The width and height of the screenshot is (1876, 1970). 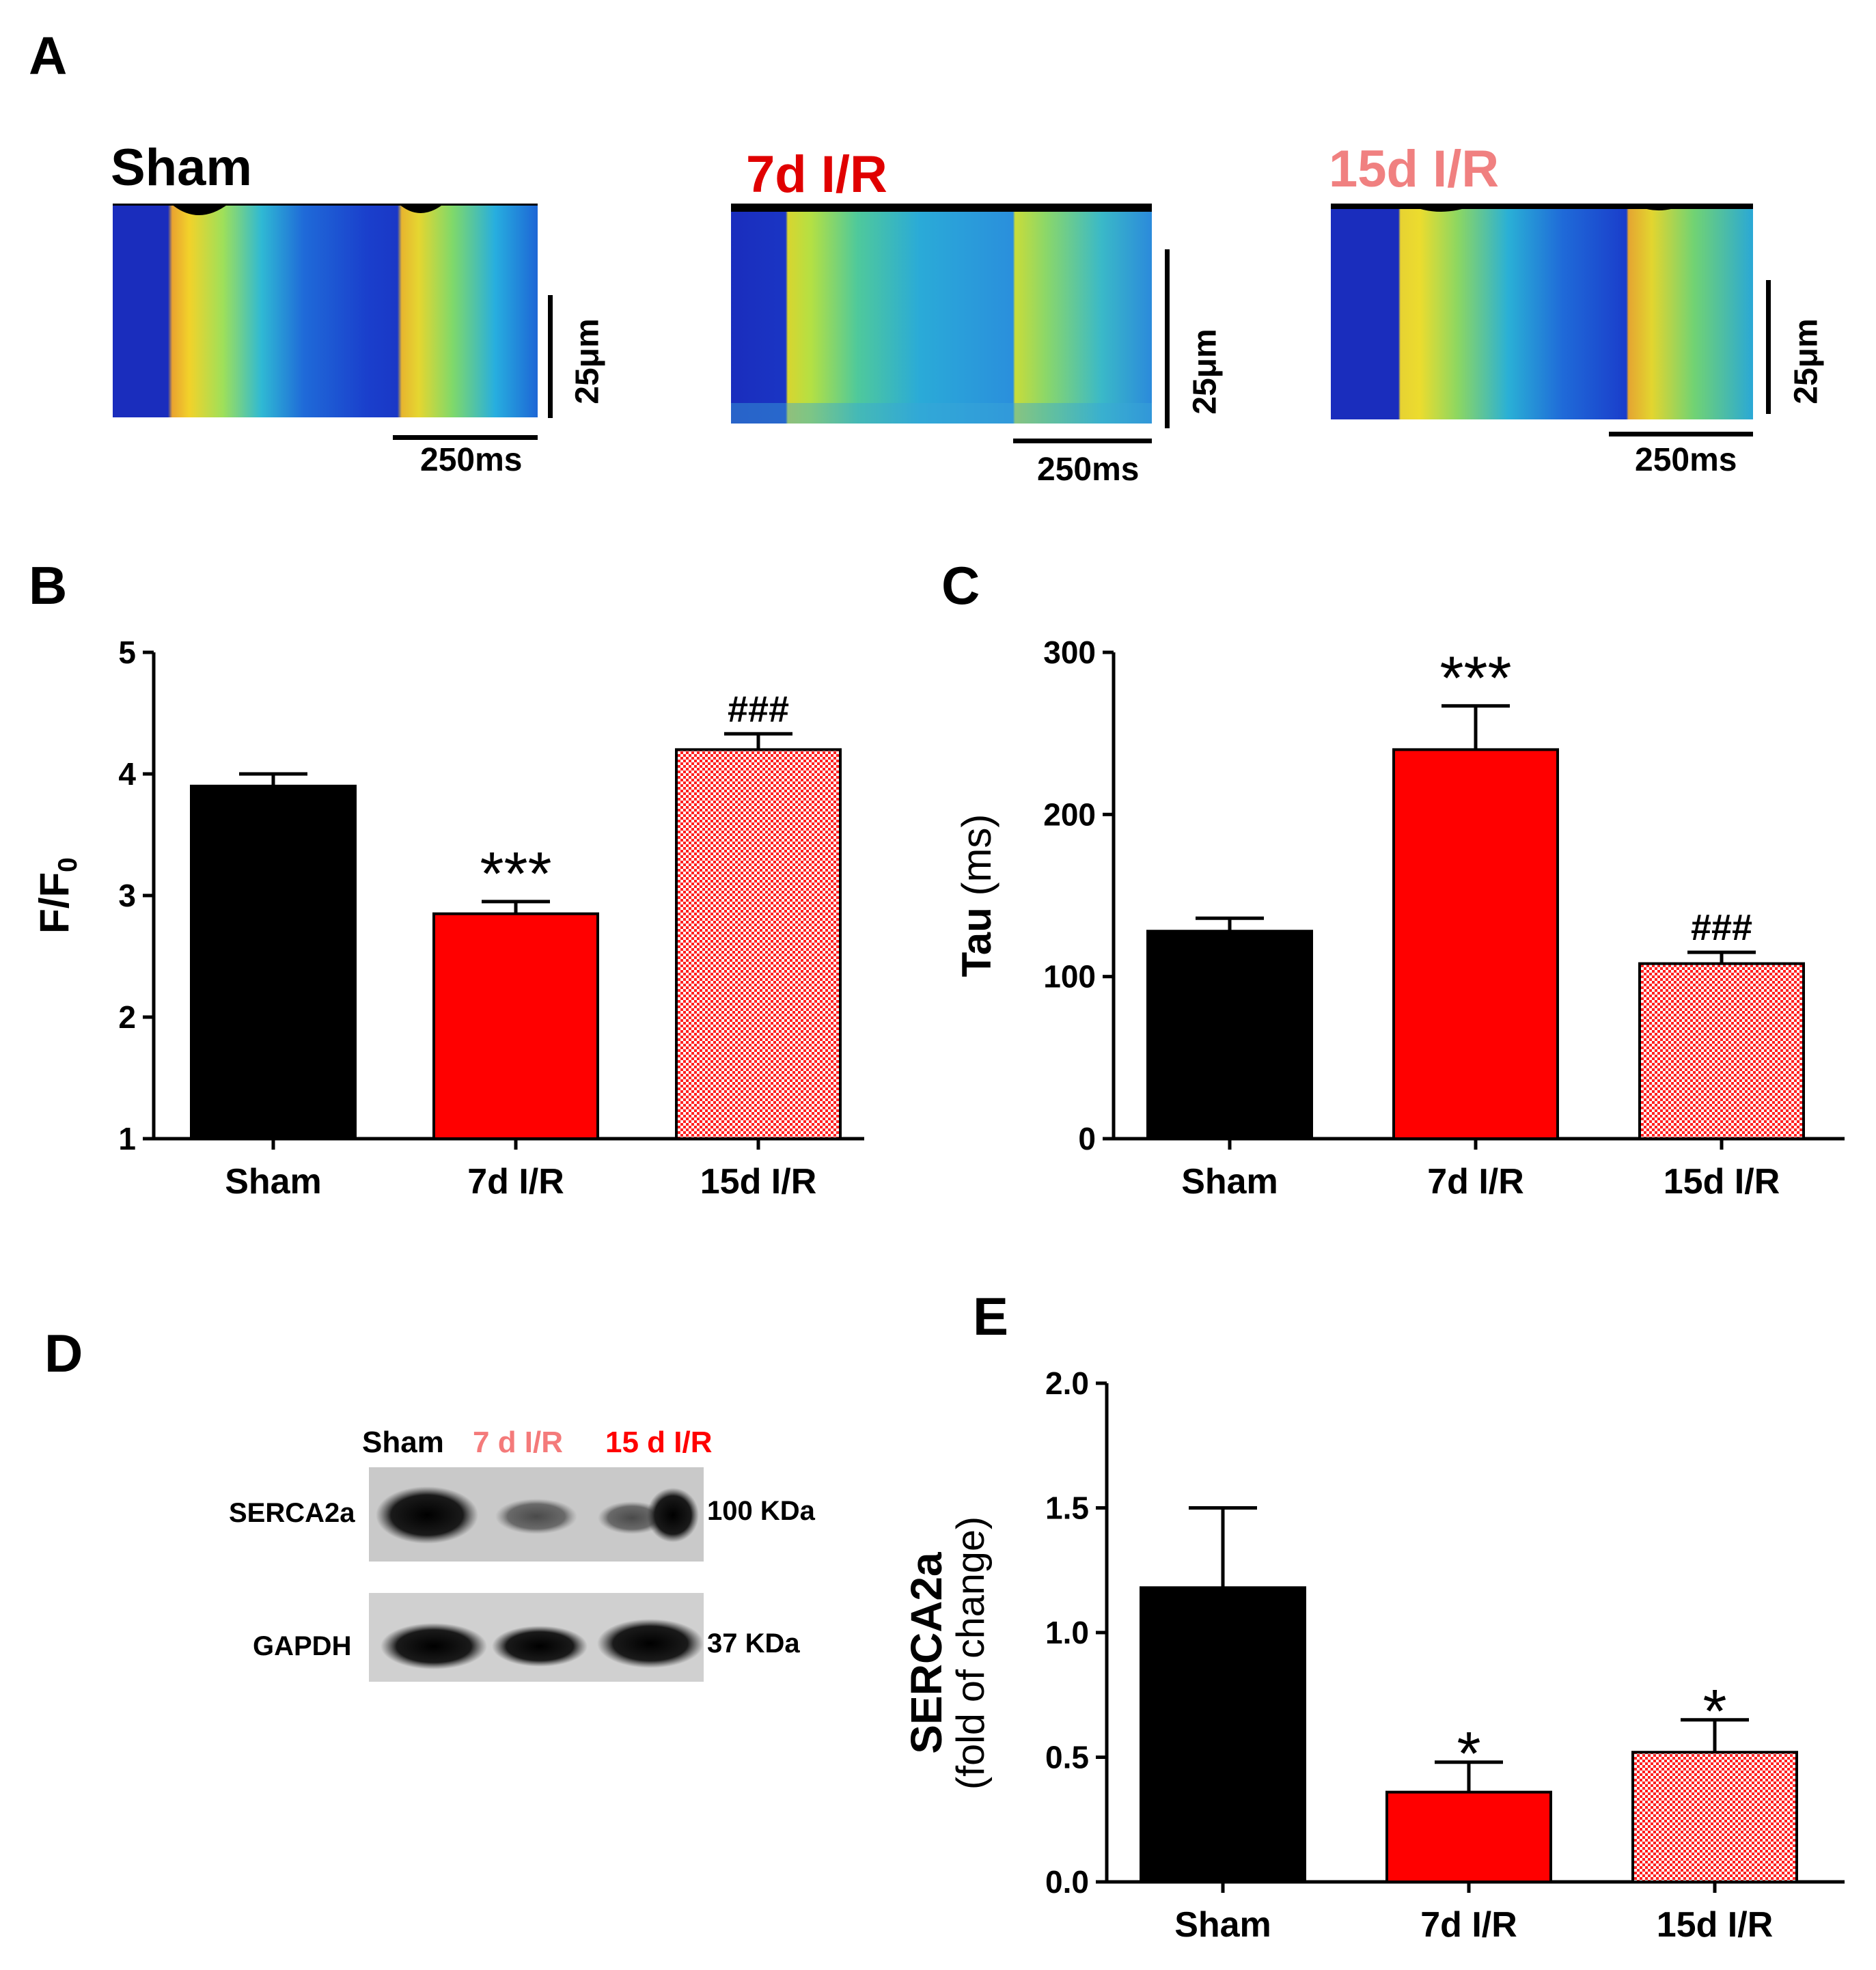 What do you see at coordinates (588, 361) in the screenshot?
I see `scale-label-um-sham: 25μm` at bounding box center [588, 361].